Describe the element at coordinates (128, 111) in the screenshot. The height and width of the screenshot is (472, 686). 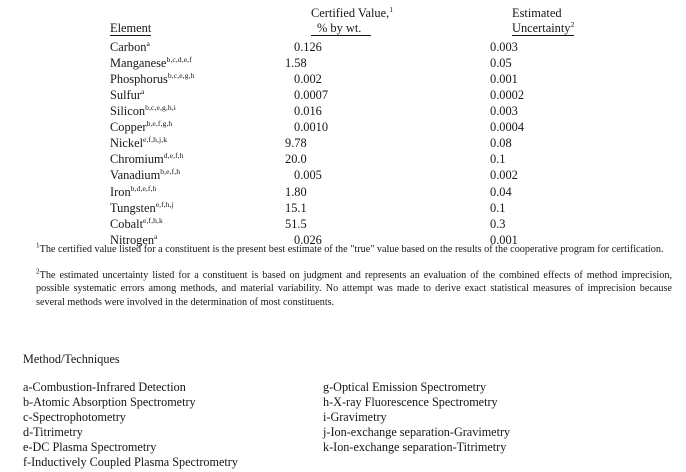
I see `element-name: Silicon` at that location.